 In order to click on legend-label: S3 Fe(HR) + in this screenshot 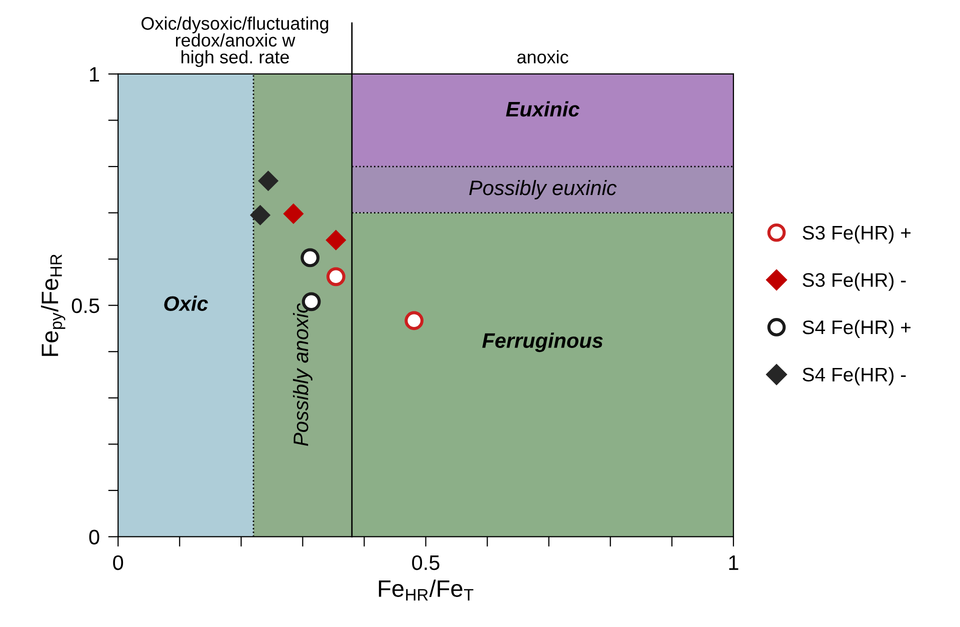, I will do `click(856, 234)`.